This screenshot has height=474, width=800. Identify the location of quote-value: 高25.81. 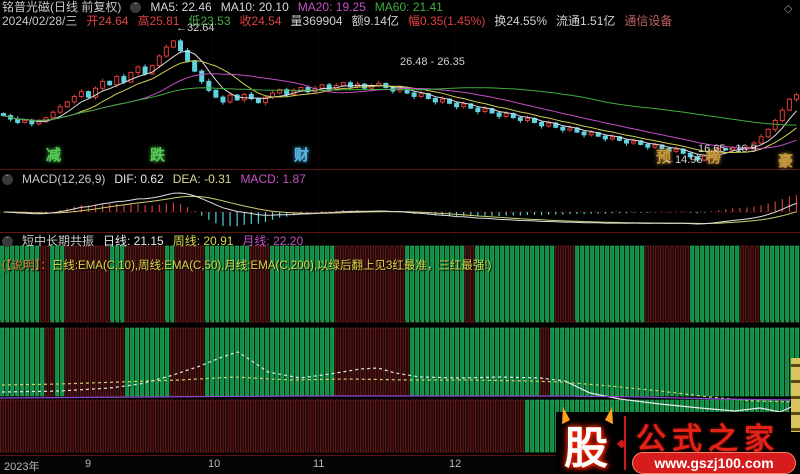
(158, 21).